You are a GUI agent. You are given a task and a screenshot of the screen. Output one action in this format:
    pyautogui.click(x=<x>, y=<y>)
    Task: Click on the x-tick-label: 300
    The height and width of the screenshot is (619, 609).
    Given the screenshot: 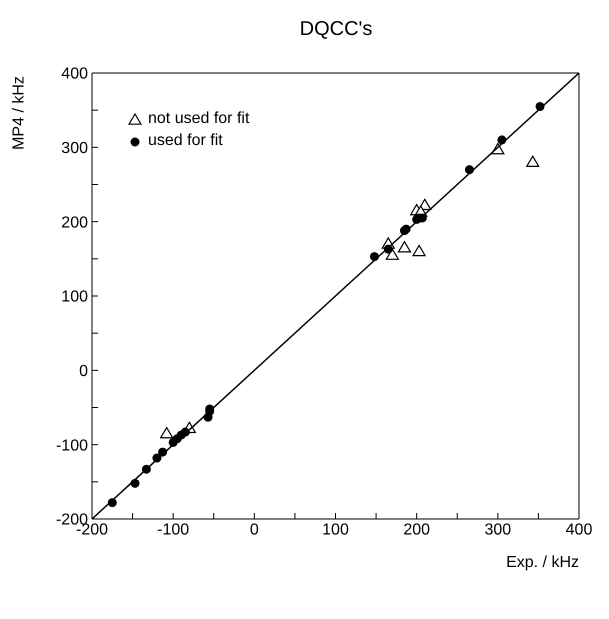 What is the action you would take?
    pyautogui.click(x=498, y=529)
    